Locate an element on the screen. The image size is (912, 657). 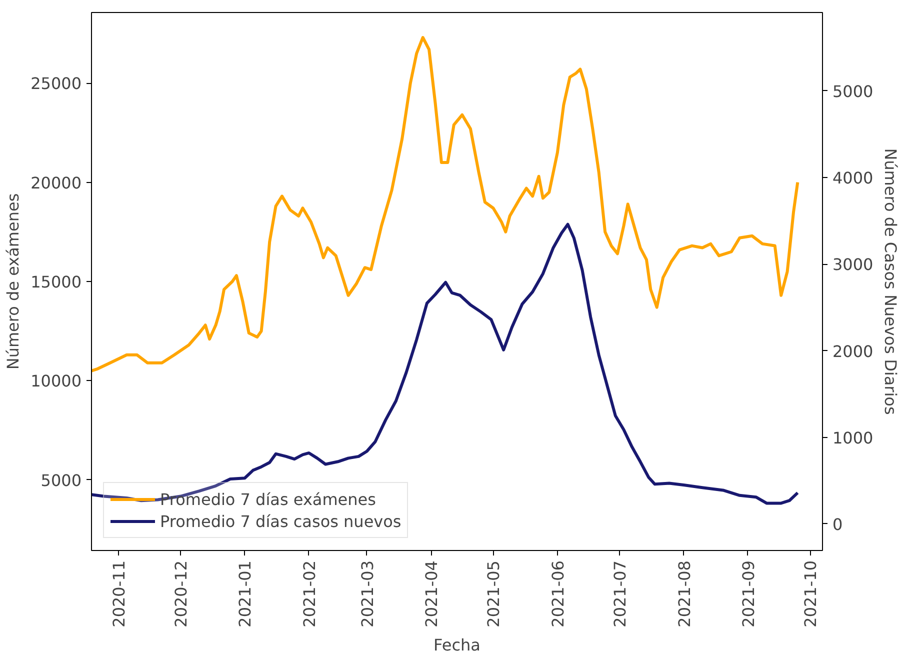
x-tick-label: 2021-03 is located at coordinates (367, 594).